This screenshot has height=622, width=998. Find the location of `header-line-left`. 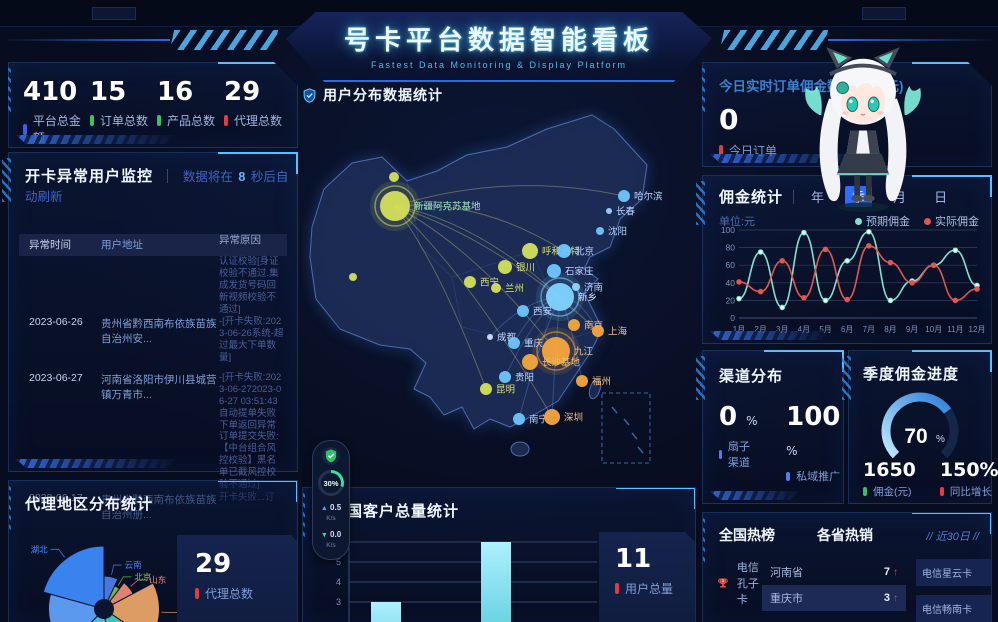

header-line-left is located at coordinates (85, 40).